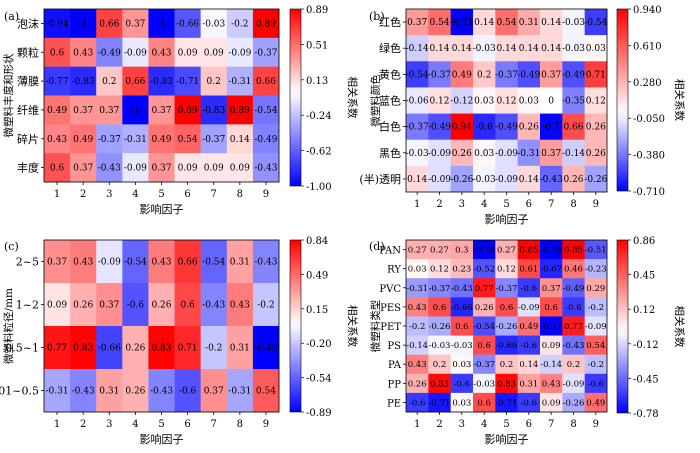 The image size is (700, 453). Describe the element at coordinates (83, 194) in the screenshot. I see `x-tick-label: 2` at that location.